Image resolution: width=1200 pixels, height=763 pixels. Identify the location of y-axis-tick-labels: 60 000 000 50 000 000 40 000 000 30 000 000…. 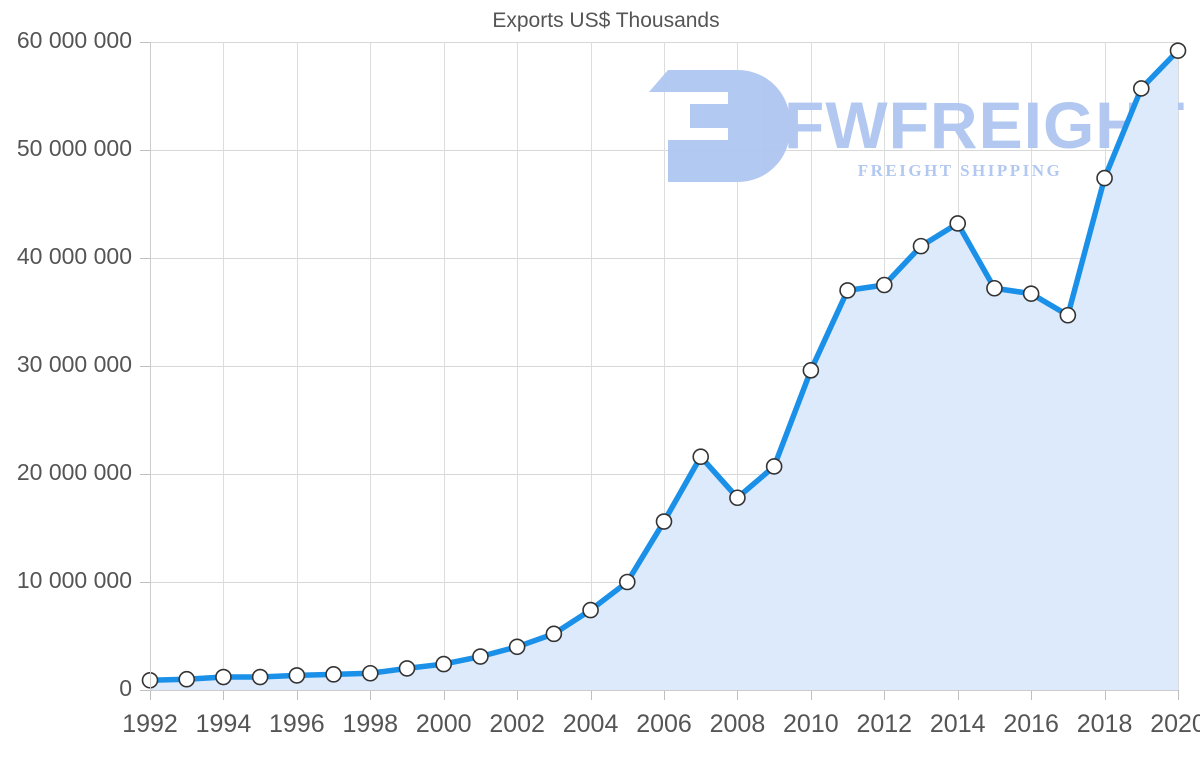
(74, 364).